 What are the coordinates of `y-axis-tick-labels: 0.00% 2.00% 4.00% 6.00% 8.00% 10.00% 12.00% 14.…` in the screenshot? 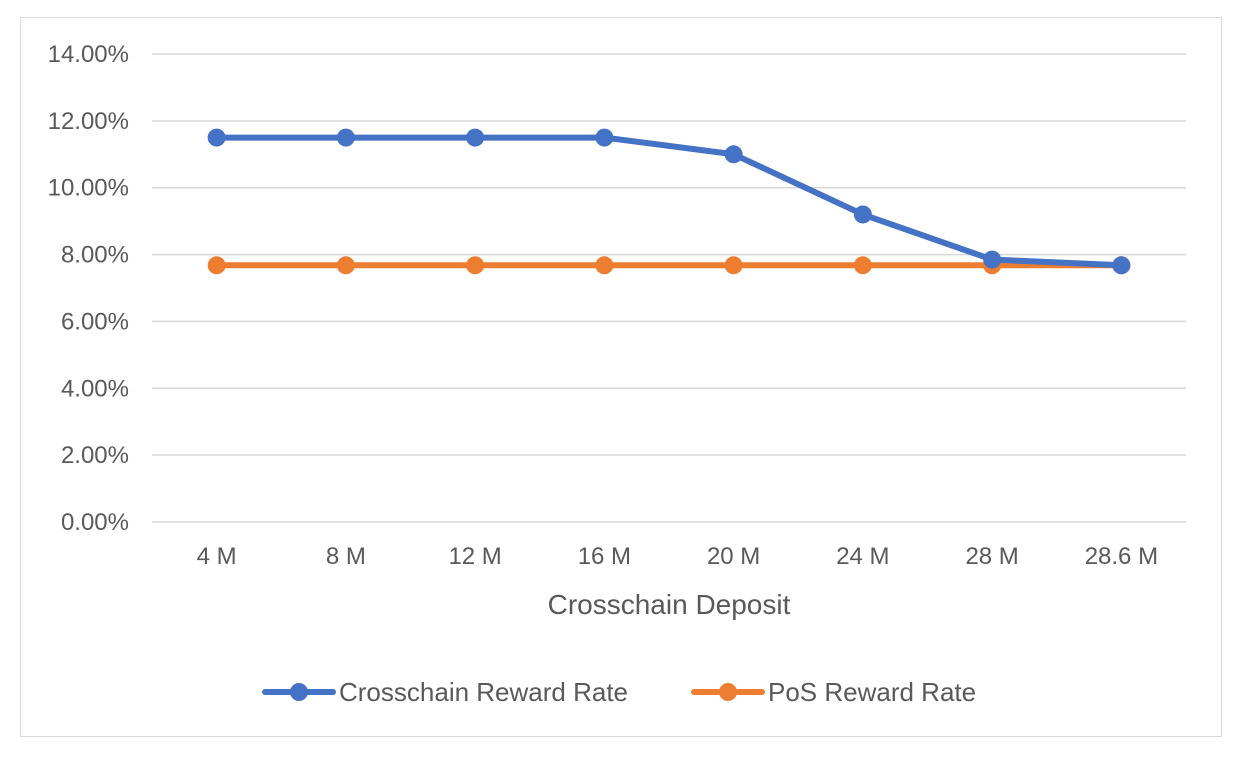 It's located at (88, 288).